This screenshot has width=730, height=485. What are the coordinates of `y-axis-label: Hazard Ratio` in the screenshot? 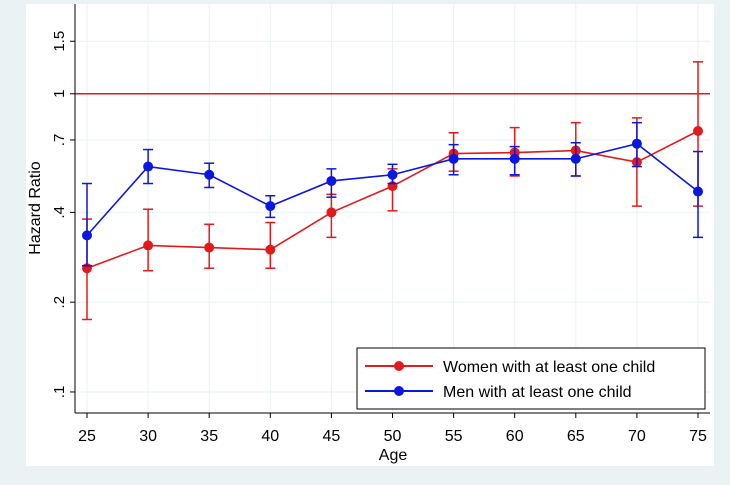 It's located at (35, 207).